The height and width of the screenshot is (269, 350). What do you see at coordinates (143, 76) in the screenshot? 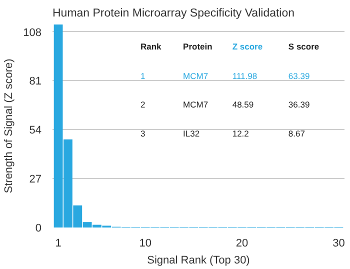
I see `annotation: 1` at bounding box center [143, 76].